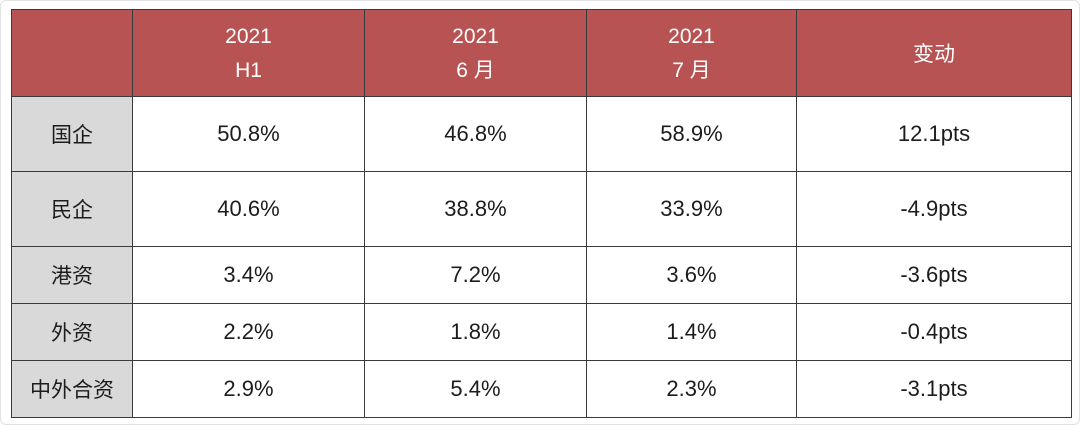 The image size is (1080, 425). I want to click on value-jul: 1.4%, so click(691, 332).